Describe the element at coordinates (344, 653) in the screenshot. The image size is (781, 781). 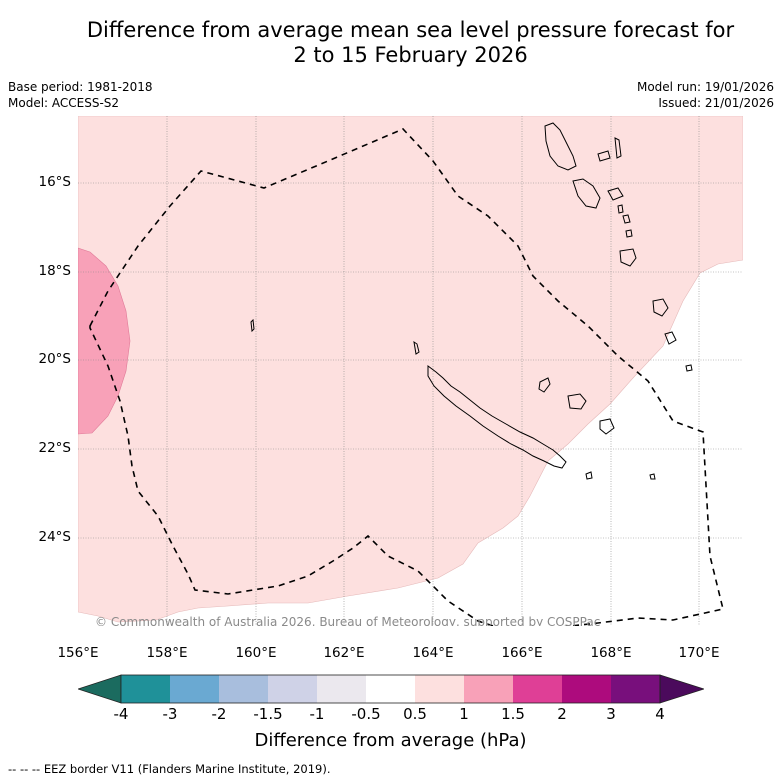
I see `lon-label-162e: 162°E` at that location.